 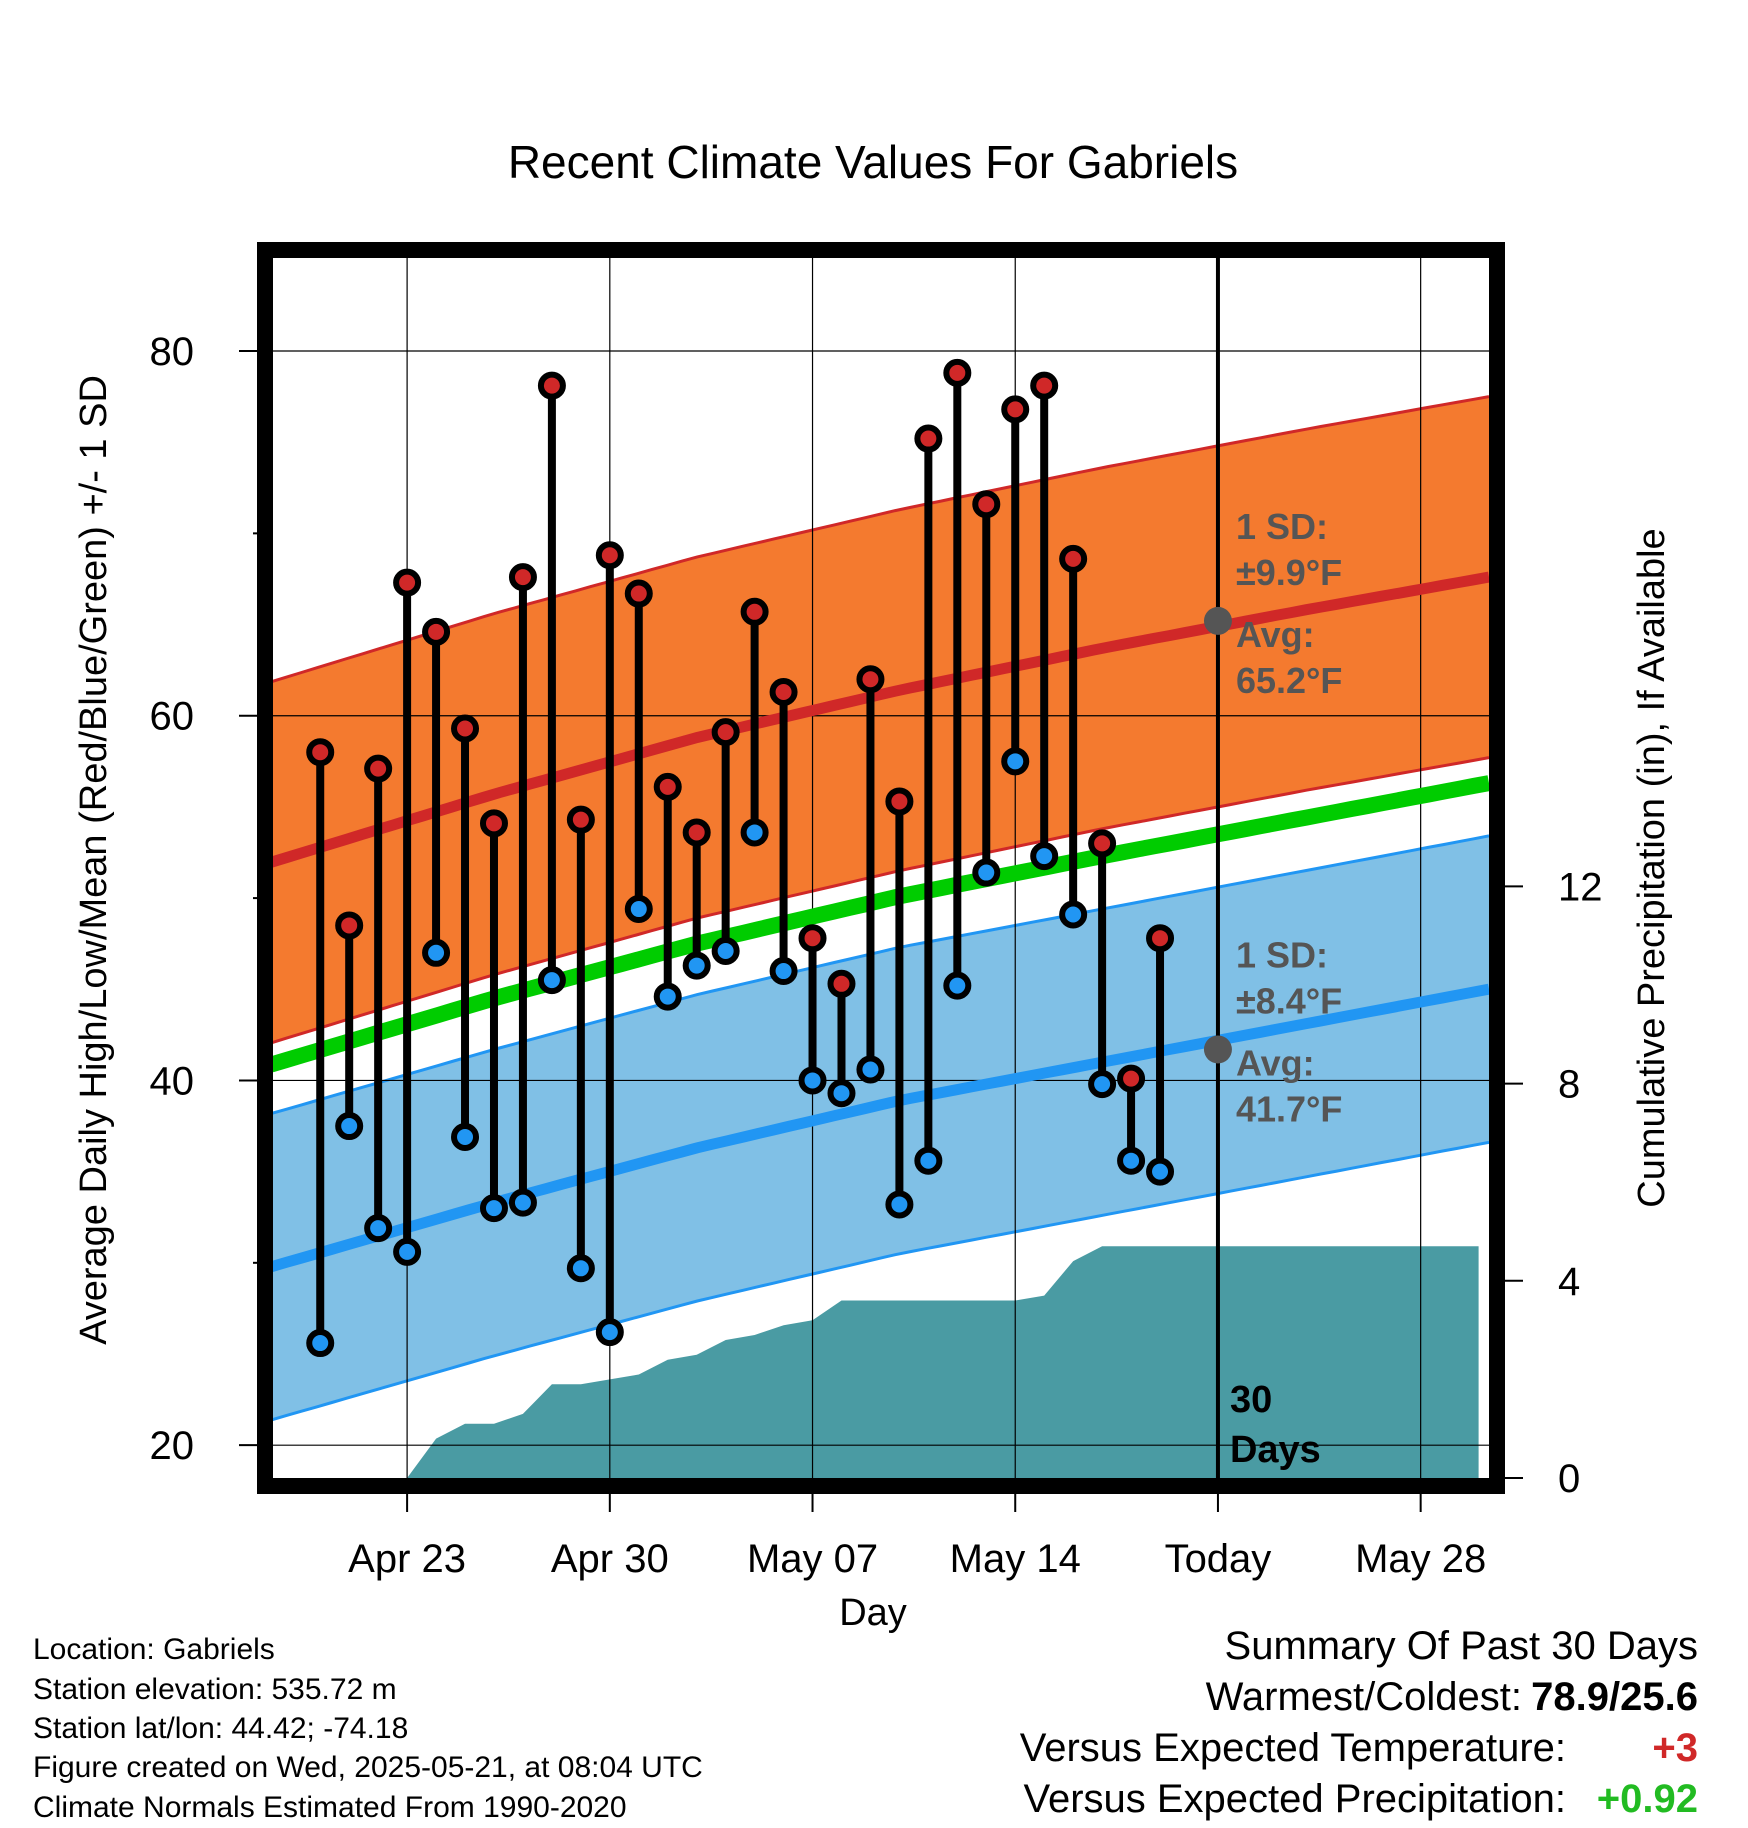 I want to click on low-avg-value: 41.7°F, so click(x=1289, y=1108).